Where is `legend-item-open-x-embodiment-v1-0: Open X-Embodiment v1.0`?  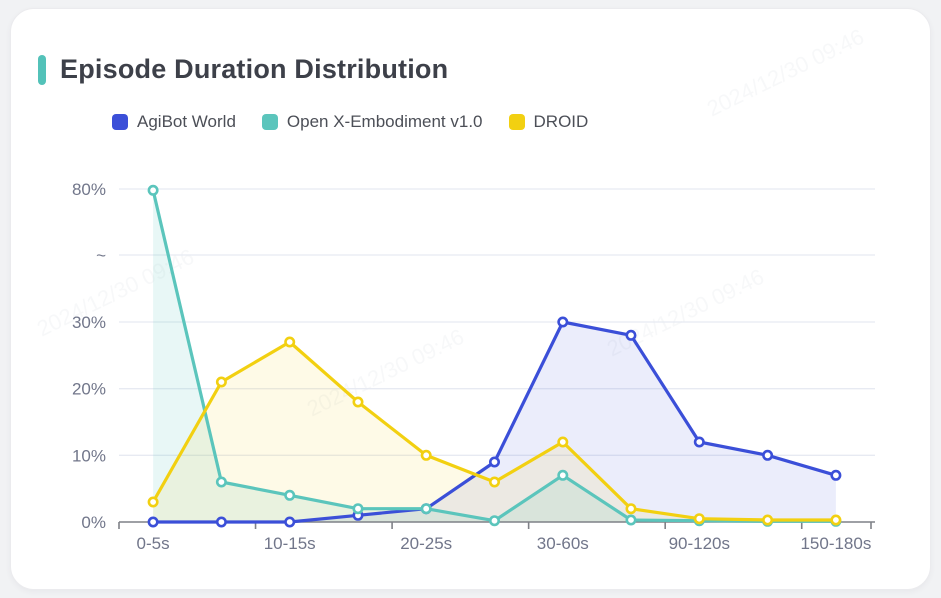
legend-item-open-x-embodiment-v1-0: Open X-Embodiment v1.0 is located at coordinates (372, 122).